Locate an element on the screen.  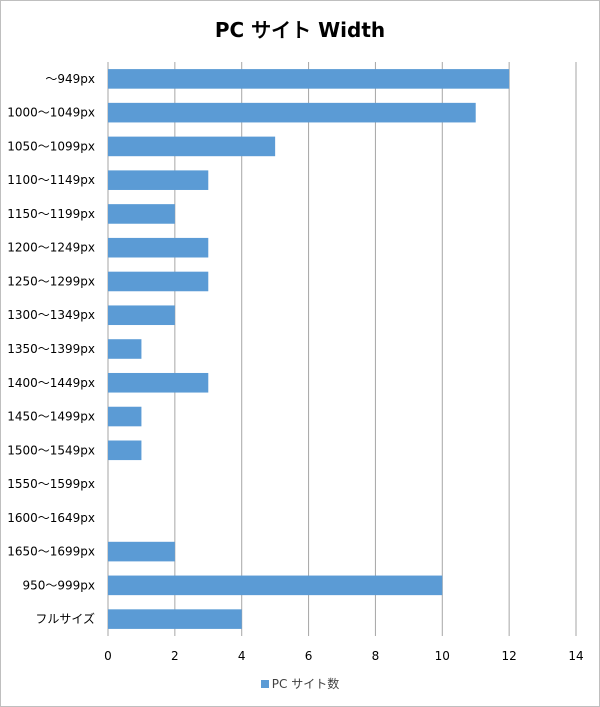
category-label-16: フルサイズ is located at coordinates (65, 618).